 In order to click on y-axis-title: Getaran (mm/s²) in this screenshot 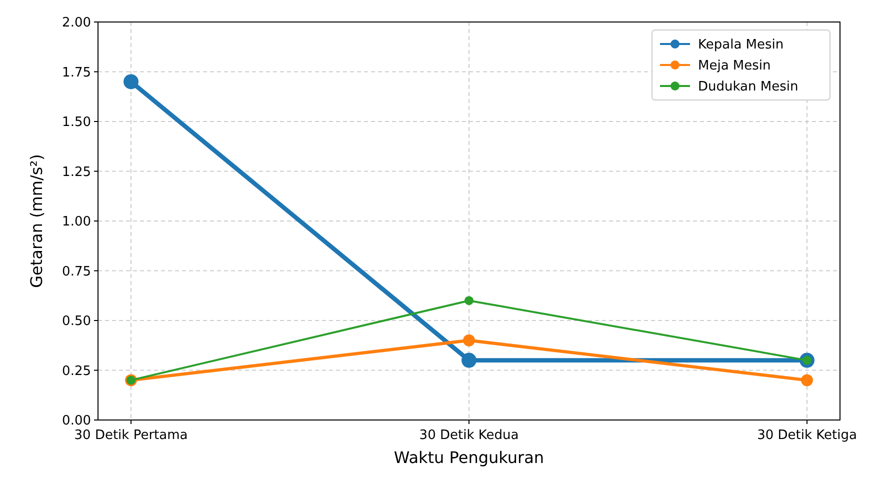, I will do `click(36, 221)`.